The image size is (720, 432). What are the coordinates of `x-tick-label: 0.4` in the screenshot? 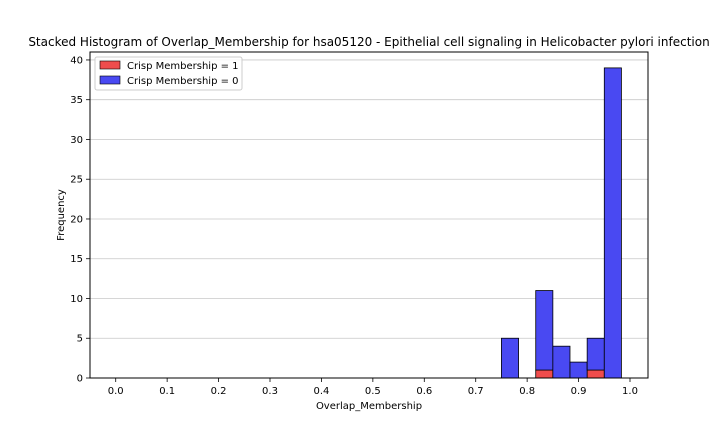 It's located at (321, 391).